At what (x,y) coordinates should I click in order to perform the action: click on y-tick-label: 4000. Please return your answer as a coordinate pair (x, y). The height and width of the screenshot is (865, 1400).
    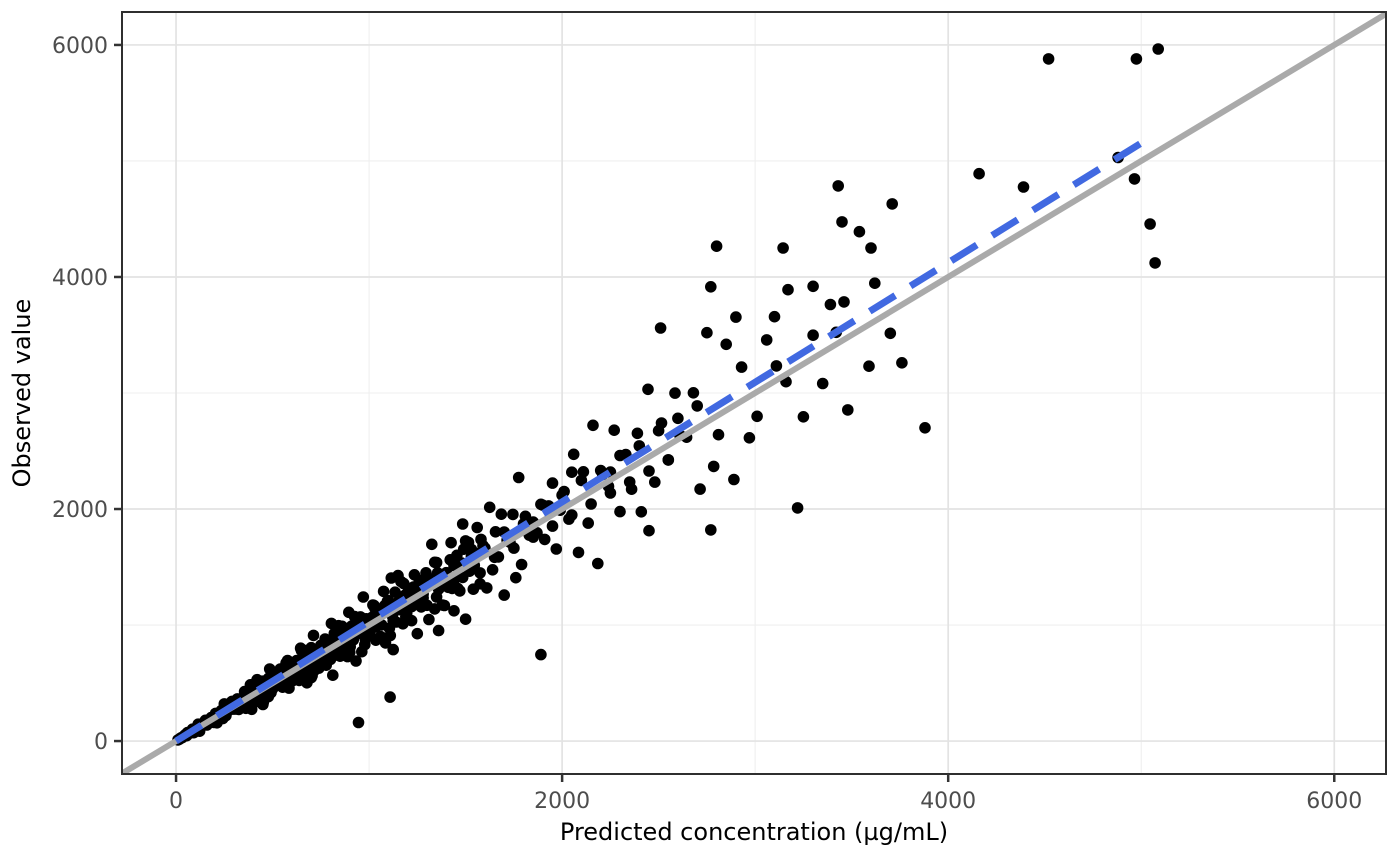
    Looking at the image, I should click on (80, 278).